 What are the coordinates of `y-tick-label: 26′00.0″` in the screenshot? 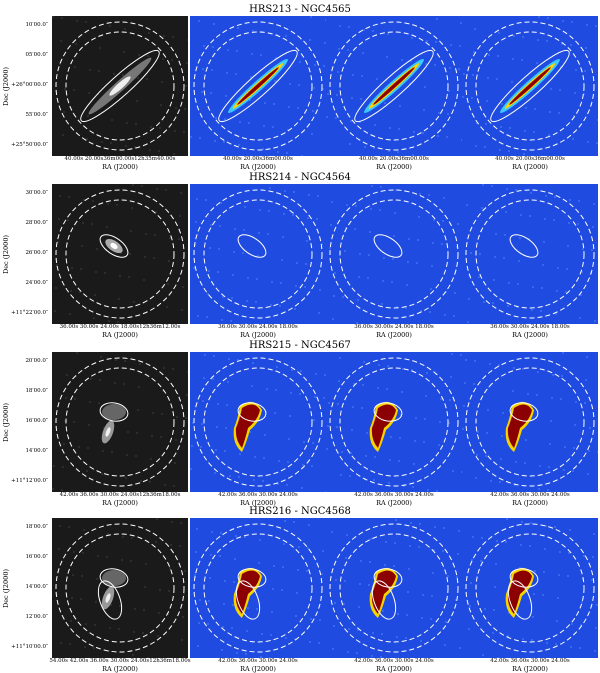 It's located at (36, 253).